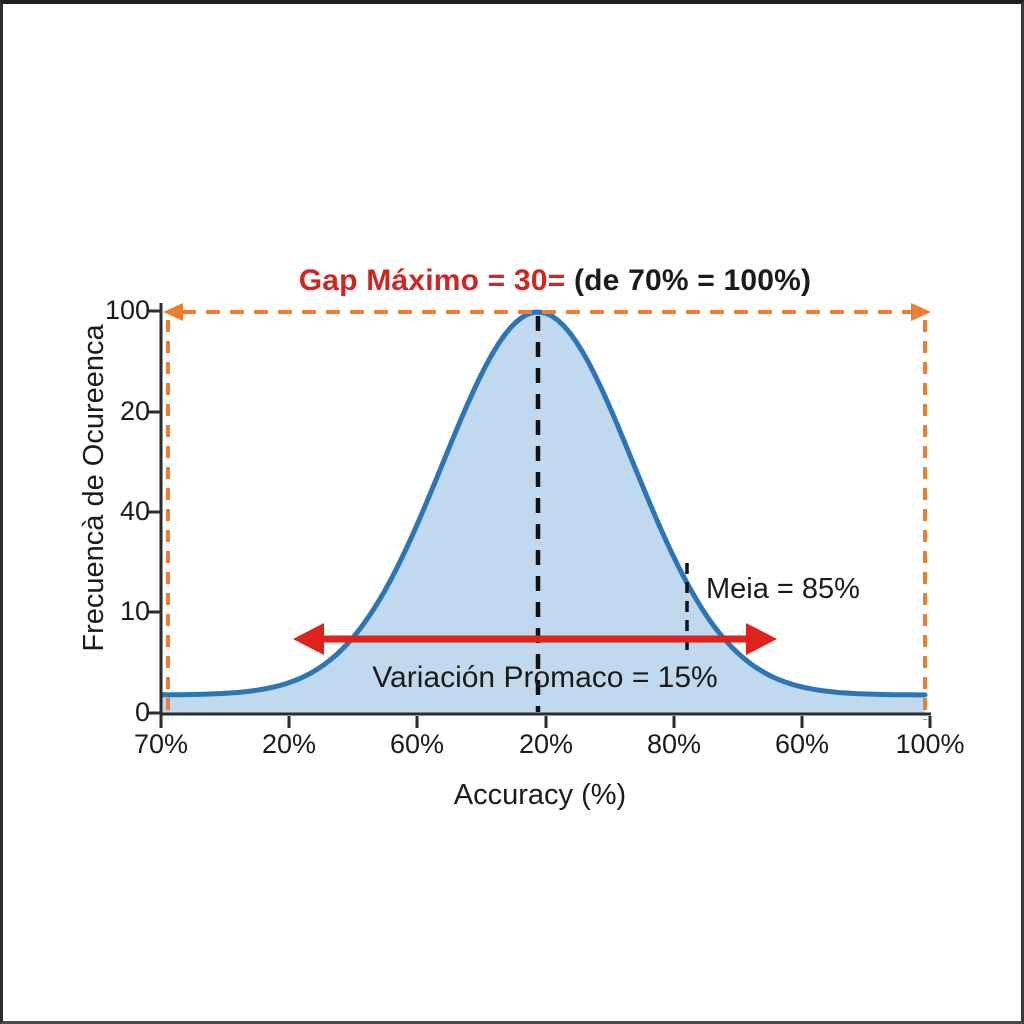 The width and height of the screenshot is (1024, 1024). What do you see at coordinates (688, 280) in the screenshot?
I see `chart-title-black-part: (de 70% = 100%)` at bounding box center [688, 280].